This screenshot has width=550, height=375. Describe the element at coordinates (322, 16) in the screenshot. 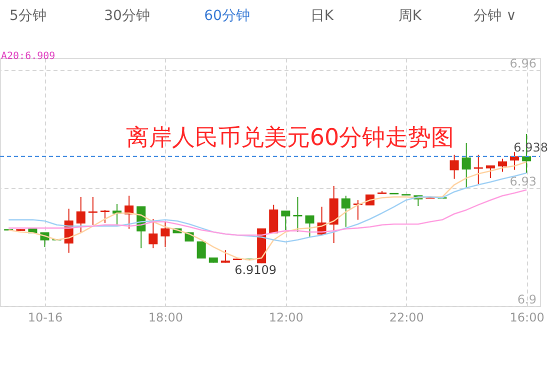

I see `text: 日K` at that location.